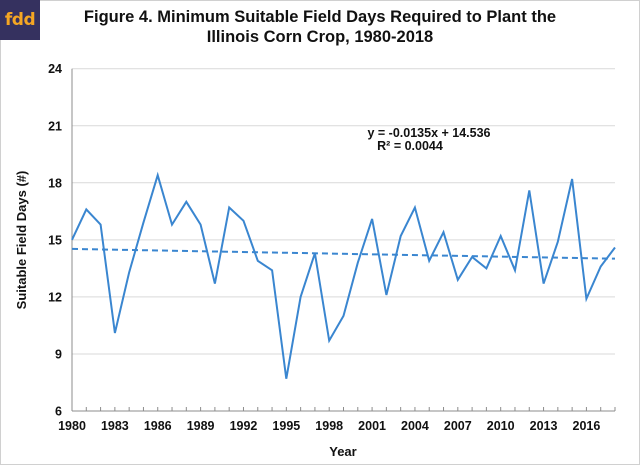 This screenshot has width=640, height=465. I want to click on y-tick-label: 18, so click(55, 183).